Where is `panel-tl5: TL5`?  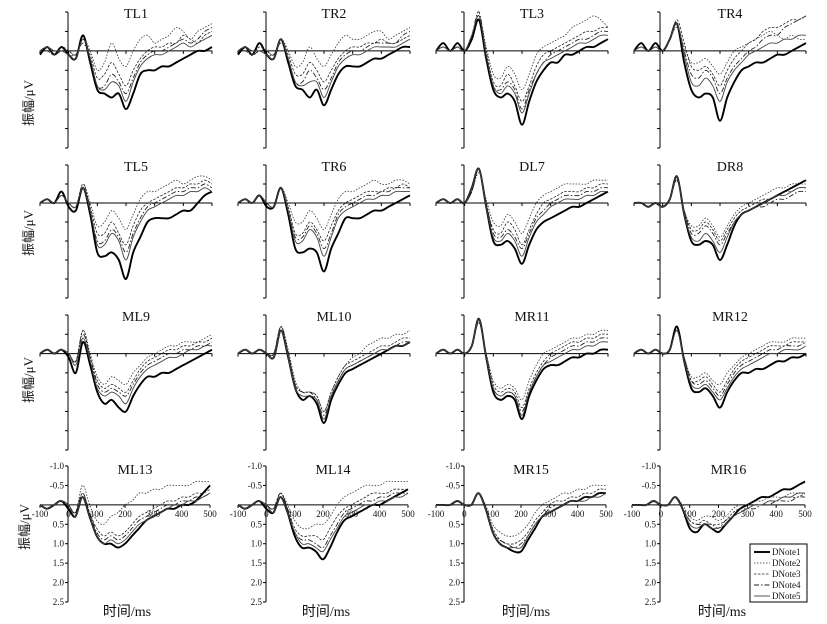 panel-tl5: TL5 is located at coordinates (126, 229).